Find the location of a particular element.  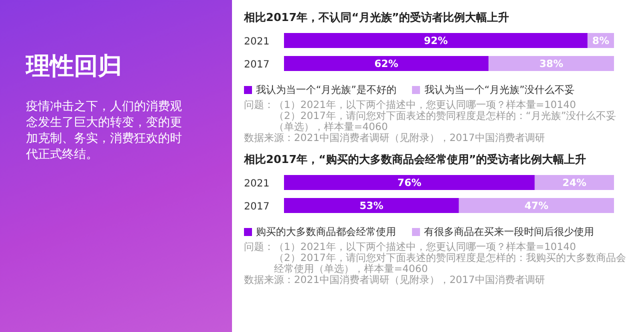

text: （2）2017年，请问您对下面表述的赞同程度是怎样的：我购买的大多数商品会经常使用（单选），样本量=4060 is located at coordinates (450, 264).